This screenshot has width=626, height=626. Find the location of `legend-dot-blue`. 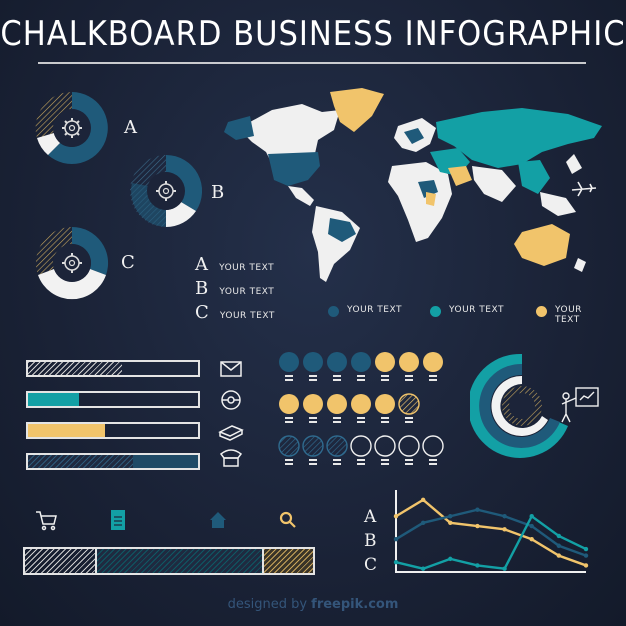

legend-dot-blue is located at coordinates (333, 311).